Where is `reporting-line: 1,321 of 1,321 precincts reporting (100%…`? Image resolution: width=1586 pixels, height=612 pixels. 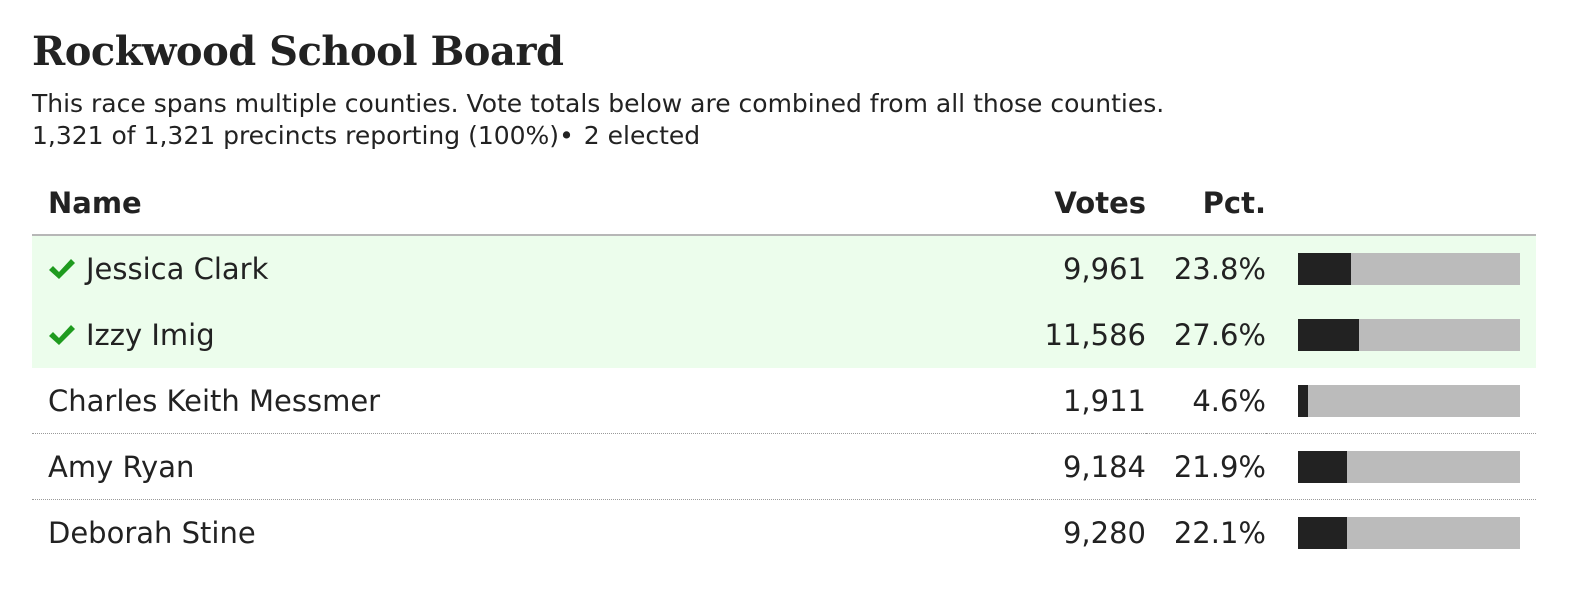 reporting-line: 1,321 of 1,321 precincts reporting (100%… is located at coordinates (784, 136).